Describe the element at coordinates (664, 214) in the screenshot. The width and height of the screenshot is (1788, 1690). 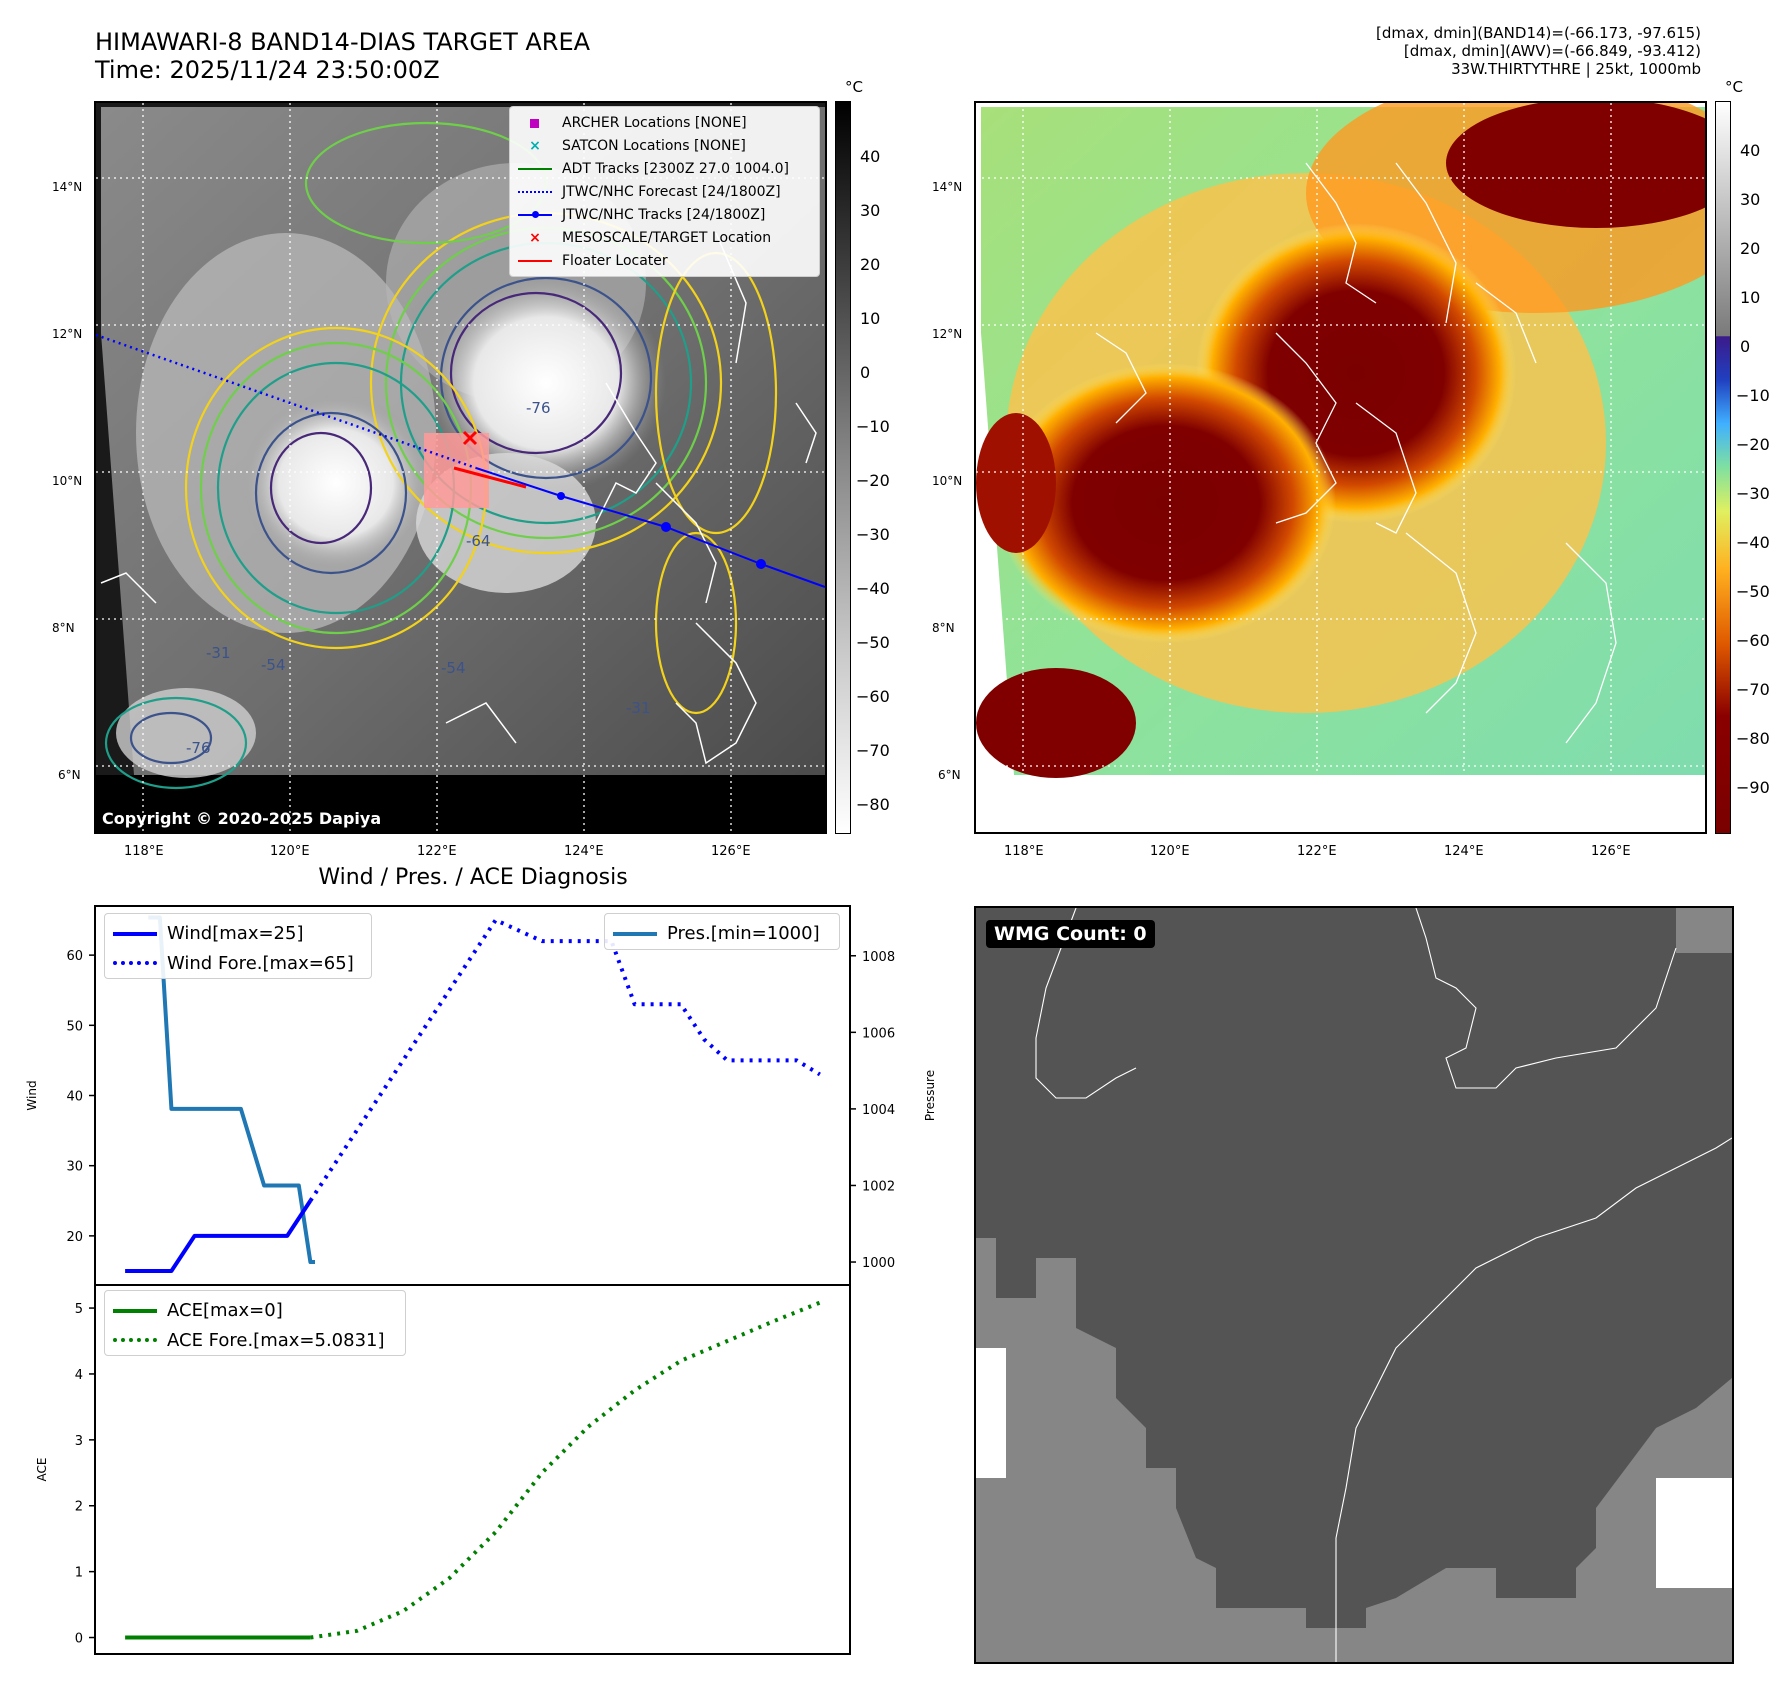
I see `legend-item: JTWC/NHC Tracks [24/1800Z]` at that location.